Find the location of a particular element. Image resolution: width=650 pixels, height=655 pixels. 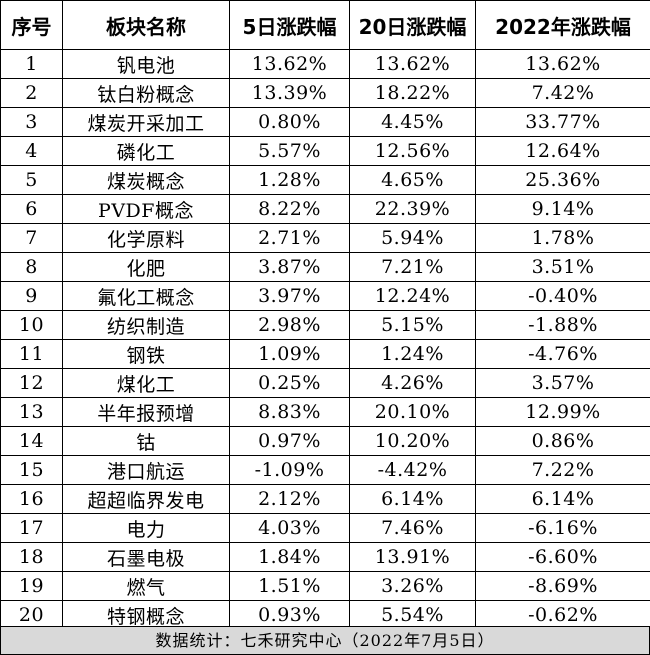

change-20day-cell: 13.62% is located at coordinates (412, 64).